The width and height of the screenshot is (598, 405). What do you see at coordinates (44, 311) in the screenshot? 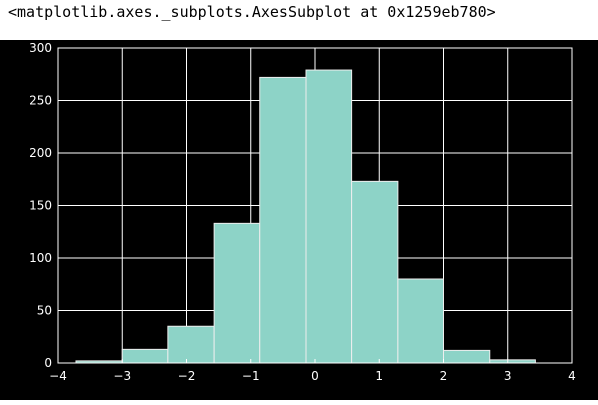
I see `y-tick-label: 50` at bounding box center [44, 311].